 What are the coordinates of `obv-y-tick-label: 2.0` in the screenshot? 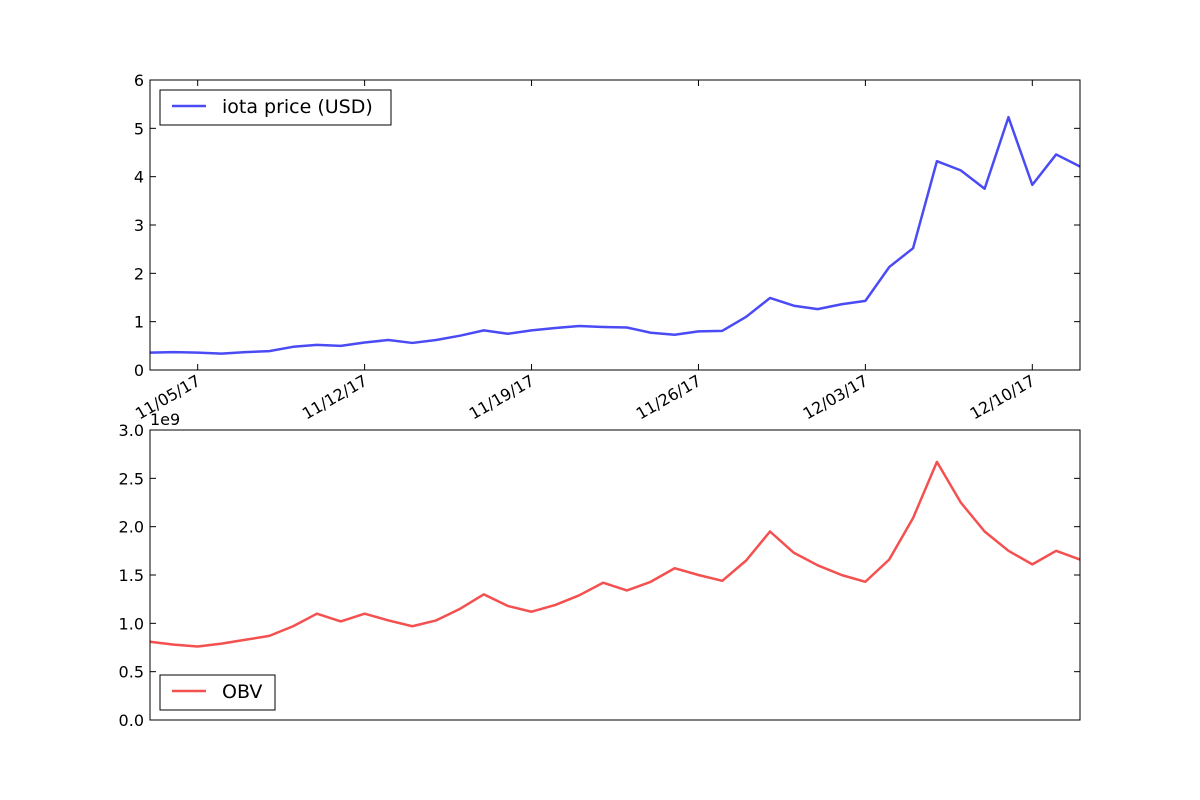 It's located at (131, 527).